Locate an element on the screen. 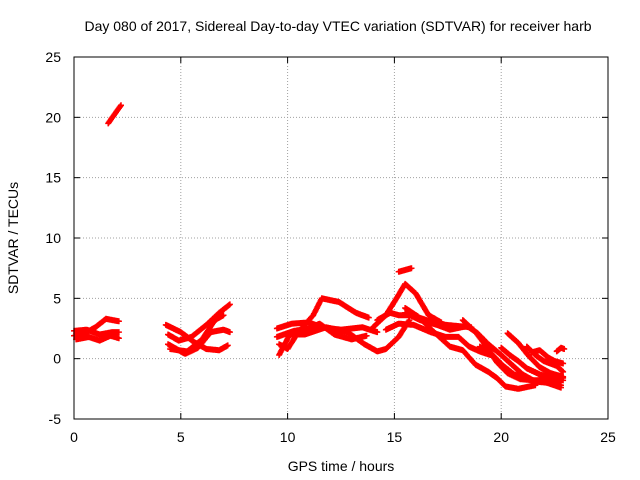 The height and width of the screenshot is (480, 640). y-tick-label: 5 is located at coordinates (57, 298).